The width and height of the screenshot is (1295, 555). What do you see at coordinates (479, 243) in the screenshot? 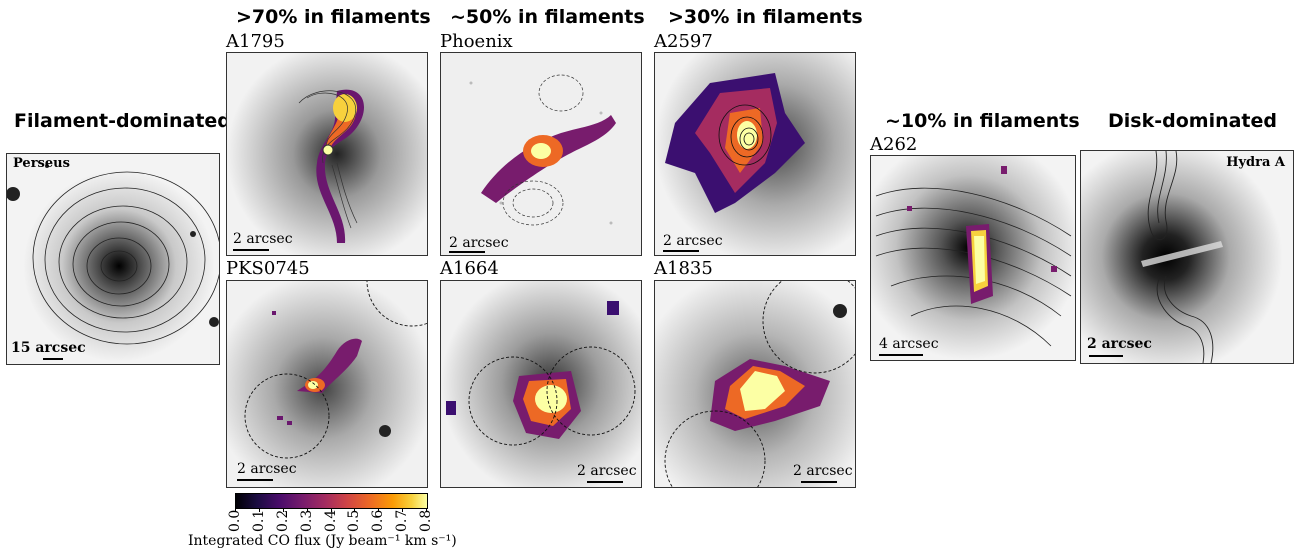
I see `scalebar-label-phoenix: 2 arcsec` at bounding box center [479, 243].